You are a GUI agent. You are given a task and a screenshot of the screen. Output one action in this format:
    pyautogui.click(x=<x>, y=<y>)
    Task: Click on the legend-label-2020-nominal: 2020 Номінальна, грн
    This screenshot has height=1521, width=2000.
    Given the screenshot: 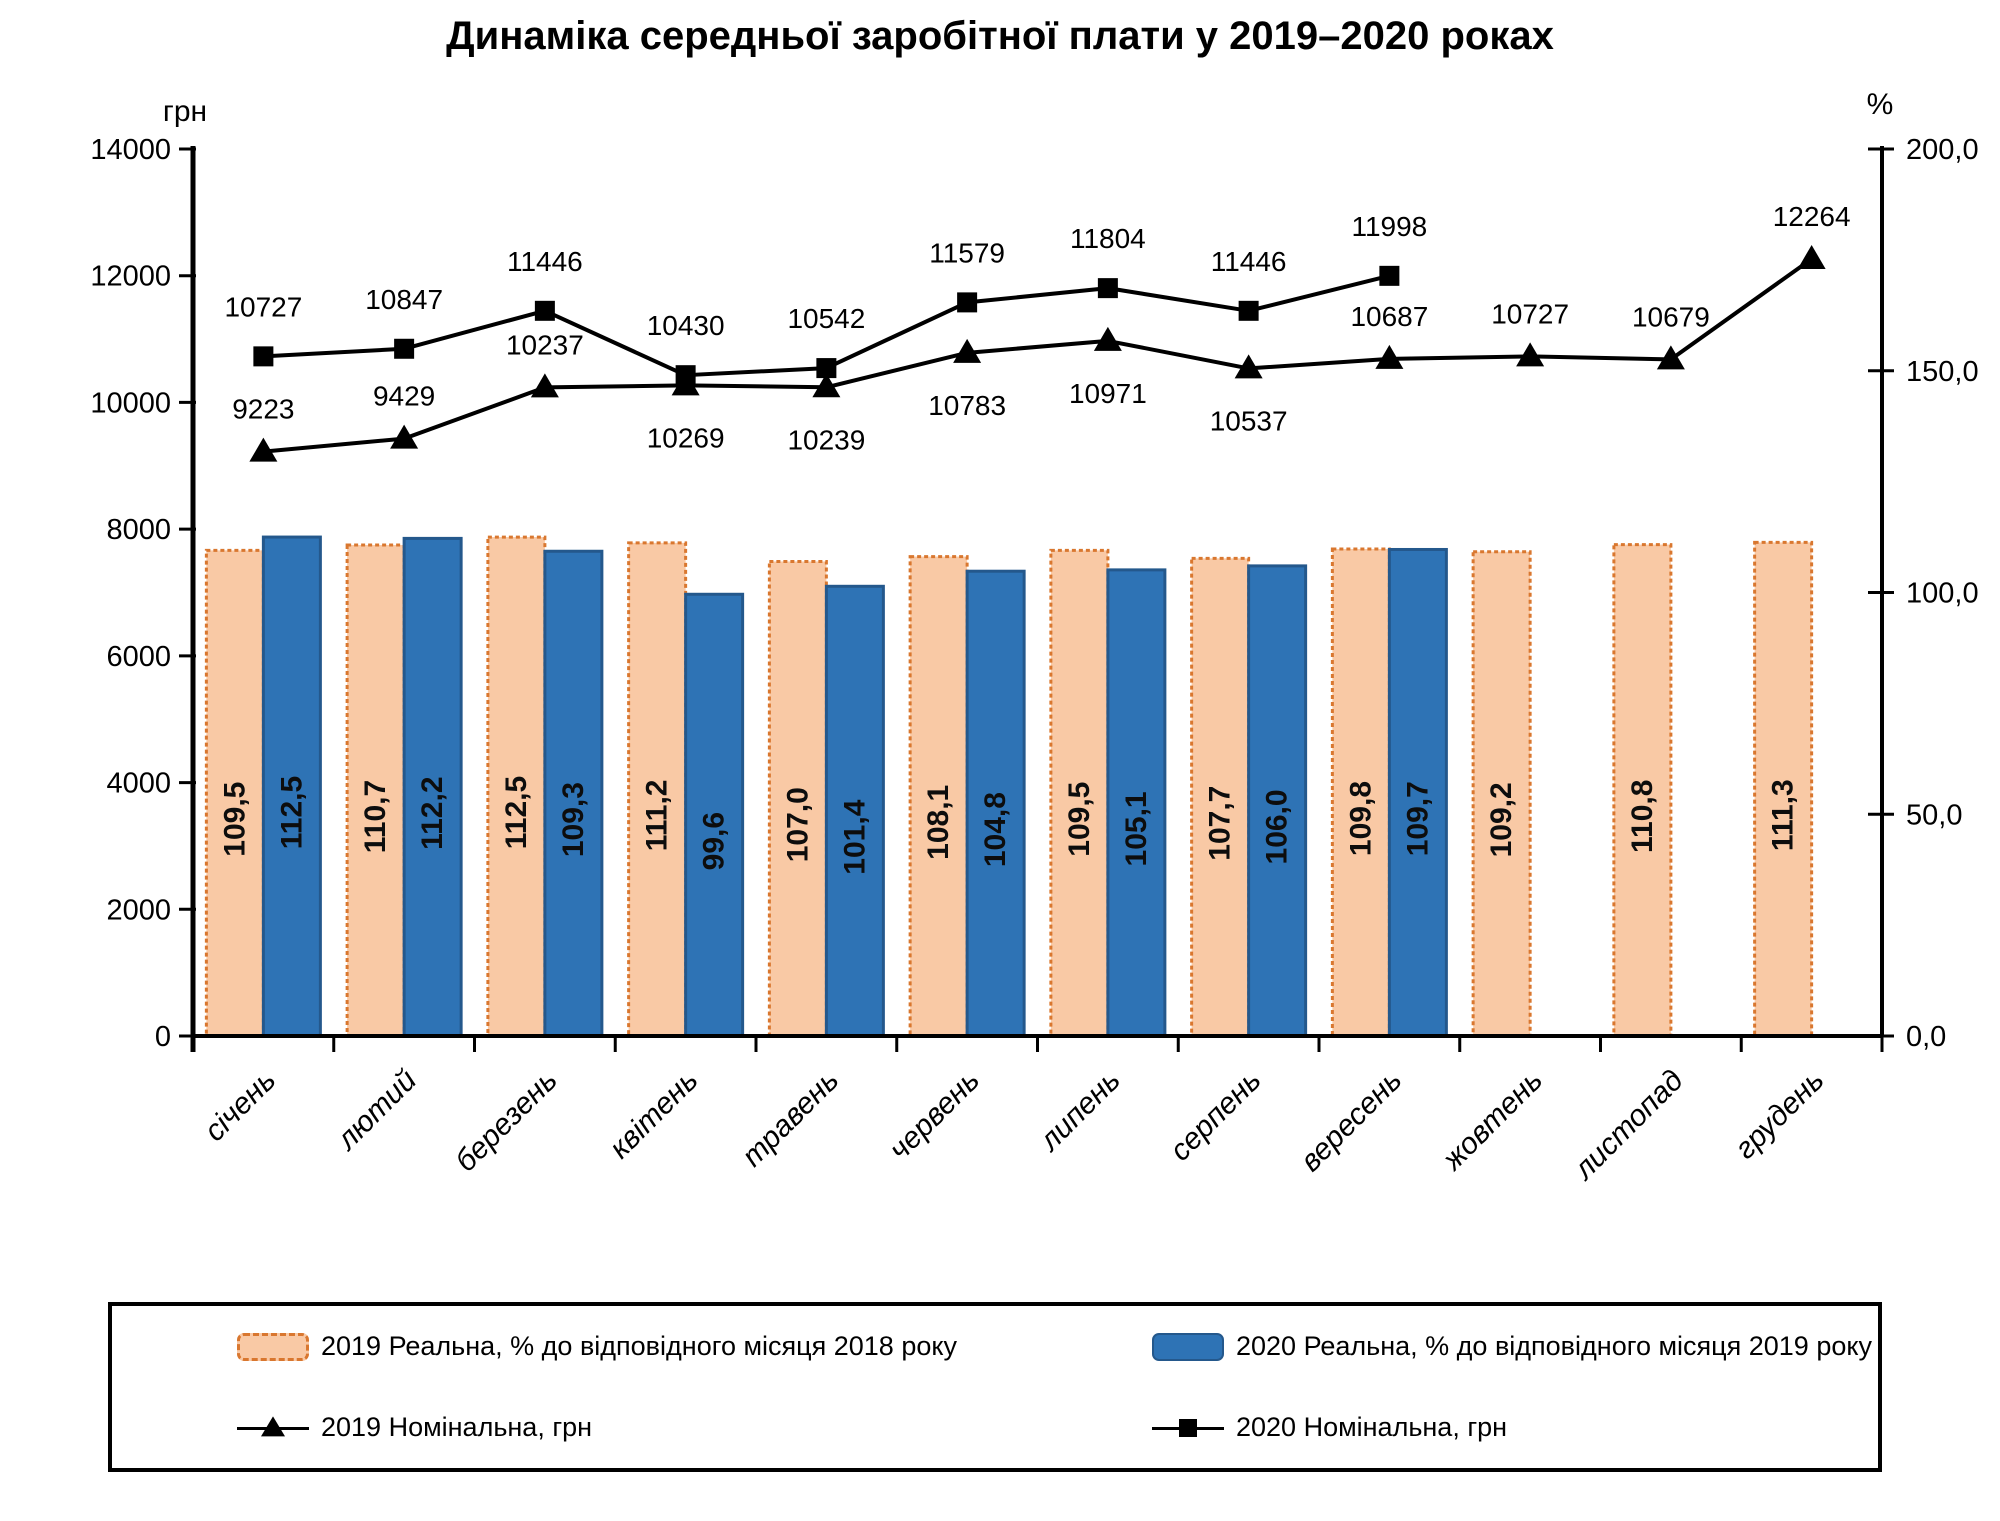 What is the action you would take?
    pyautogui.click(x=1372, y=1427)
    